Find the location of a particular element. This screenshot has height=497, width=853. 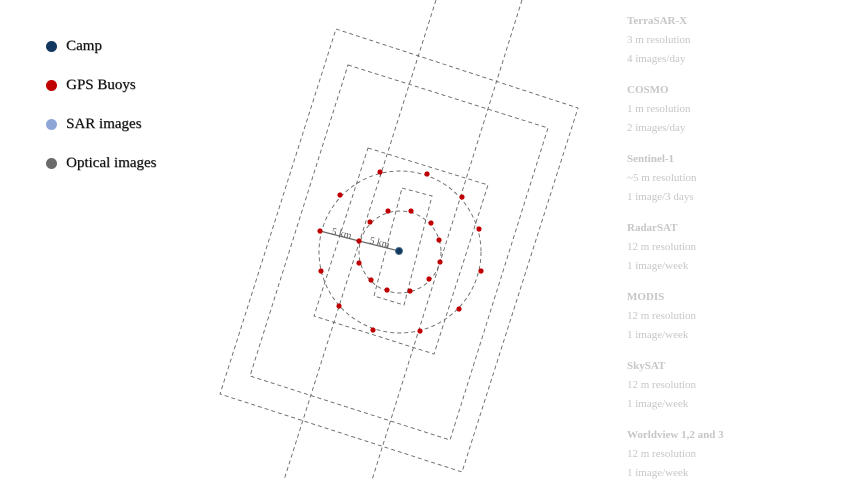

sensor-modis: MODIS 12 m resolution 1 image/week is located at coordinates (737, 318).